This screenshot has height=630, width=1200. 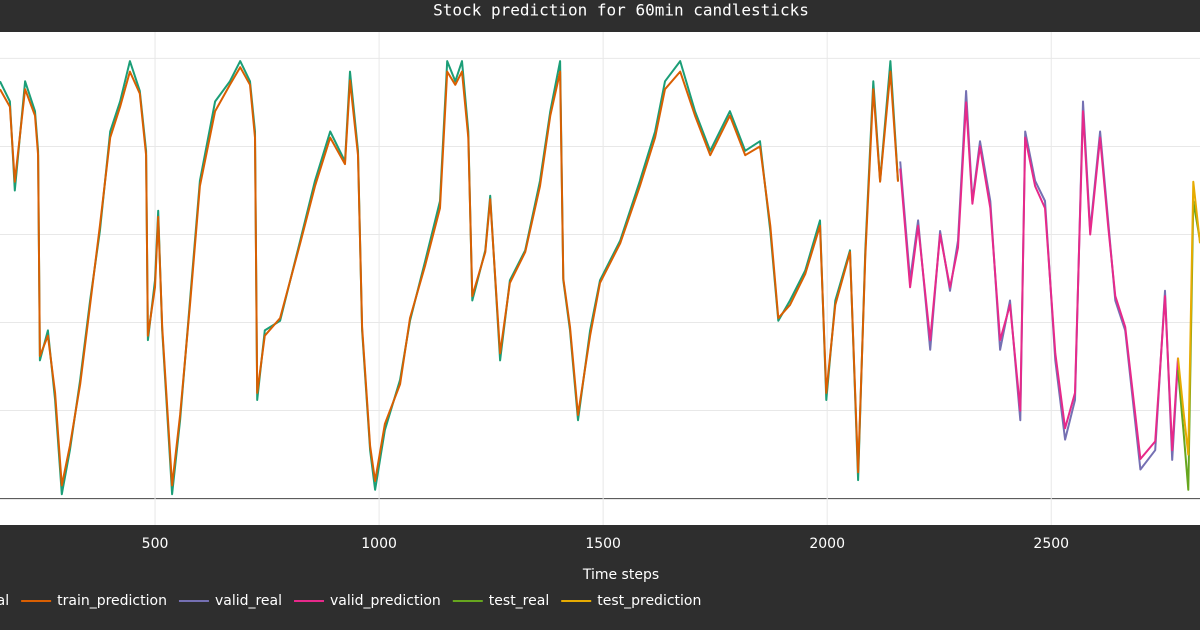 I want to click on chart-title: Stock prediction for 60min candlesticks, so click(x=621, y=10).